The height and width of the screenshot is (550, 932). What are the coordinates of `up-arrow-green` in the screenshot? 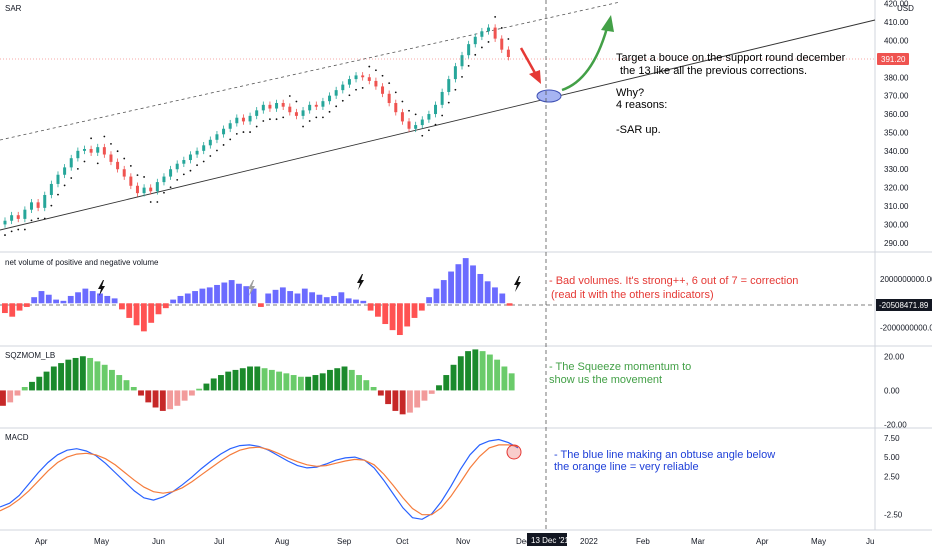 It's located at (585, 59).